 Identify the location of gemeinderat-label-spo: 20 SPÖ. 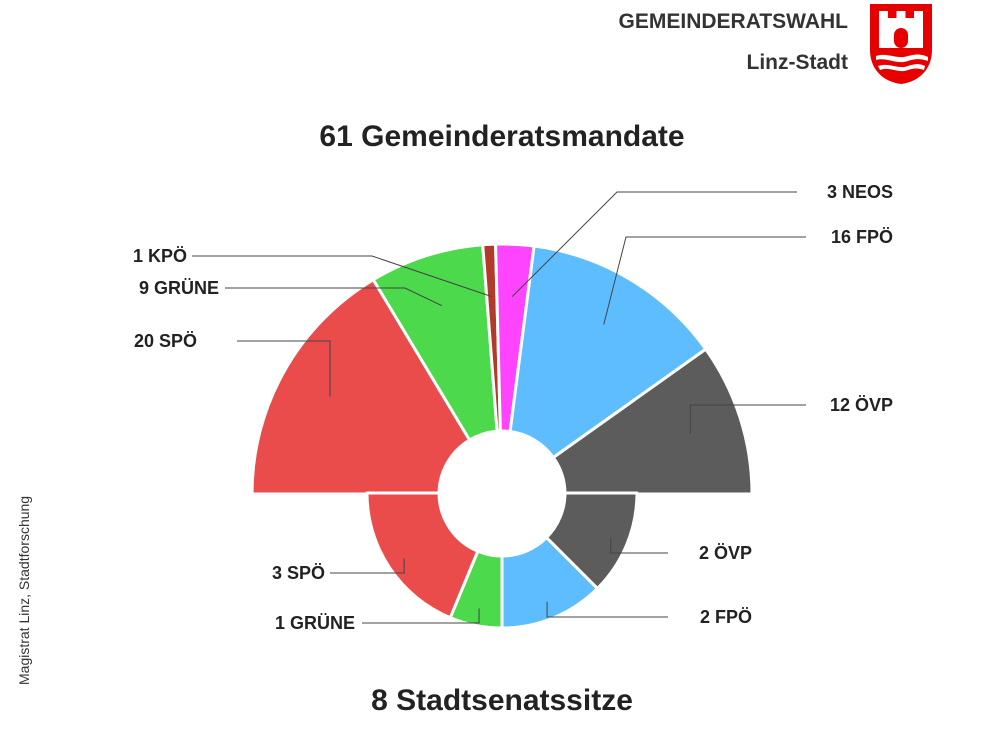
(165, 341).